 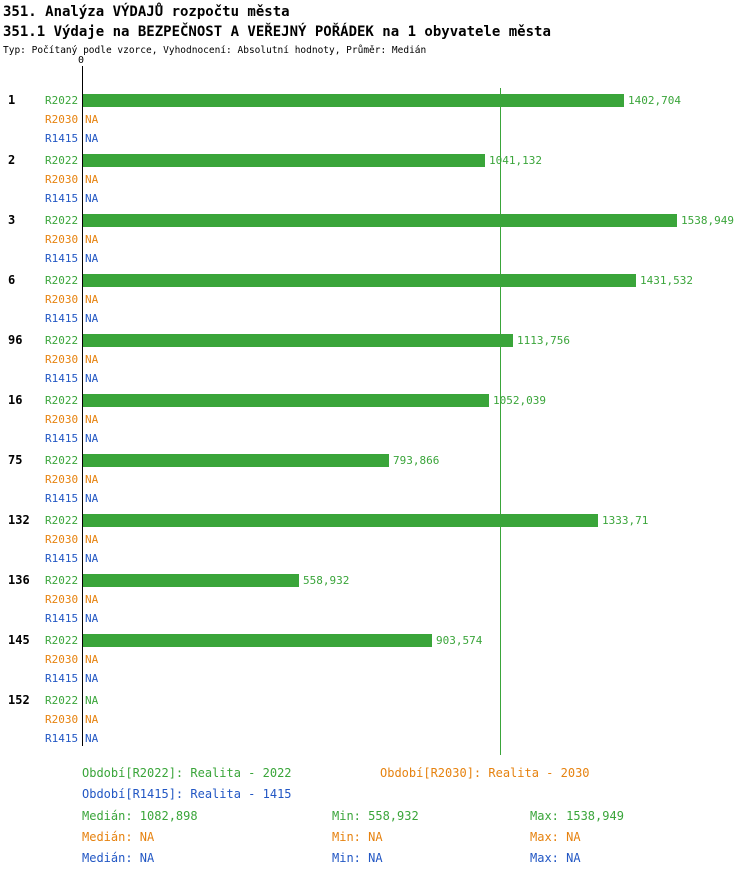 What do you see at coordinates (19, 580) in the screenshot?
I see `group-label: 136` at bounding box center [19, 580].